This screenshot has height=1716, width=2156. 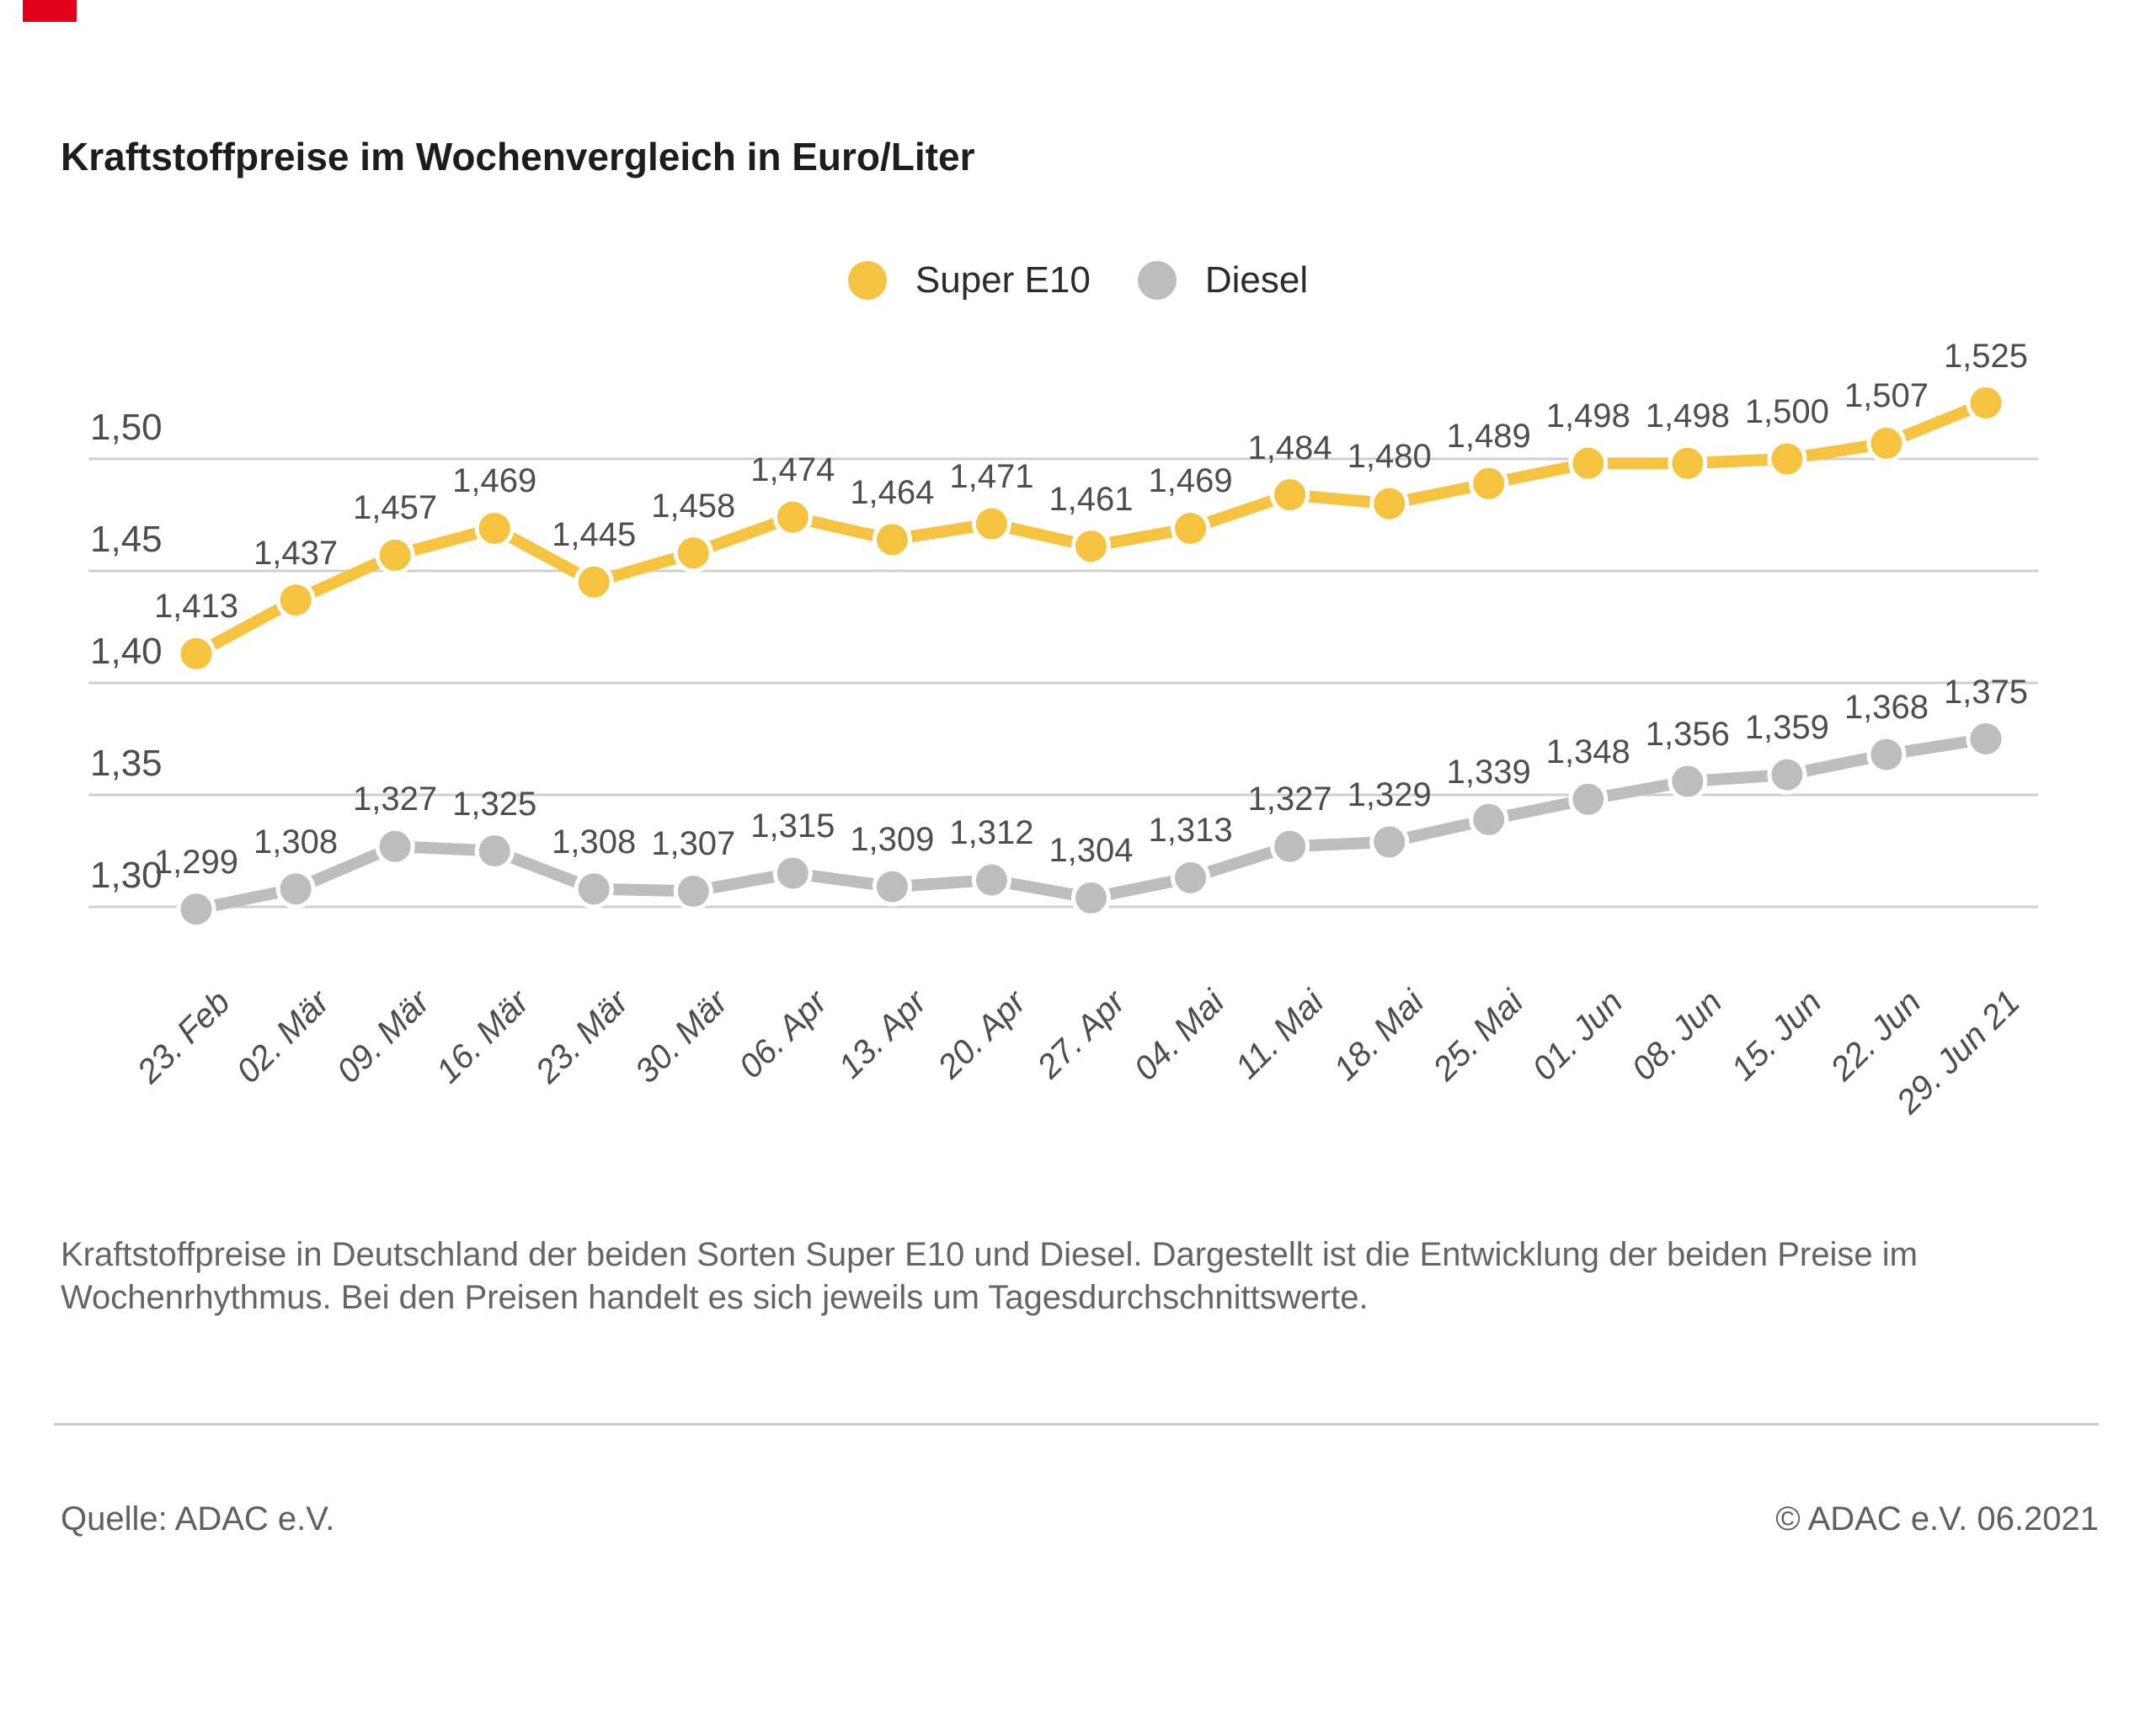 What do you see at coordinates (1488, 772) in the screenshot?
I see `value-label-diesel: 1,339` at bounding box center [1488, 772].